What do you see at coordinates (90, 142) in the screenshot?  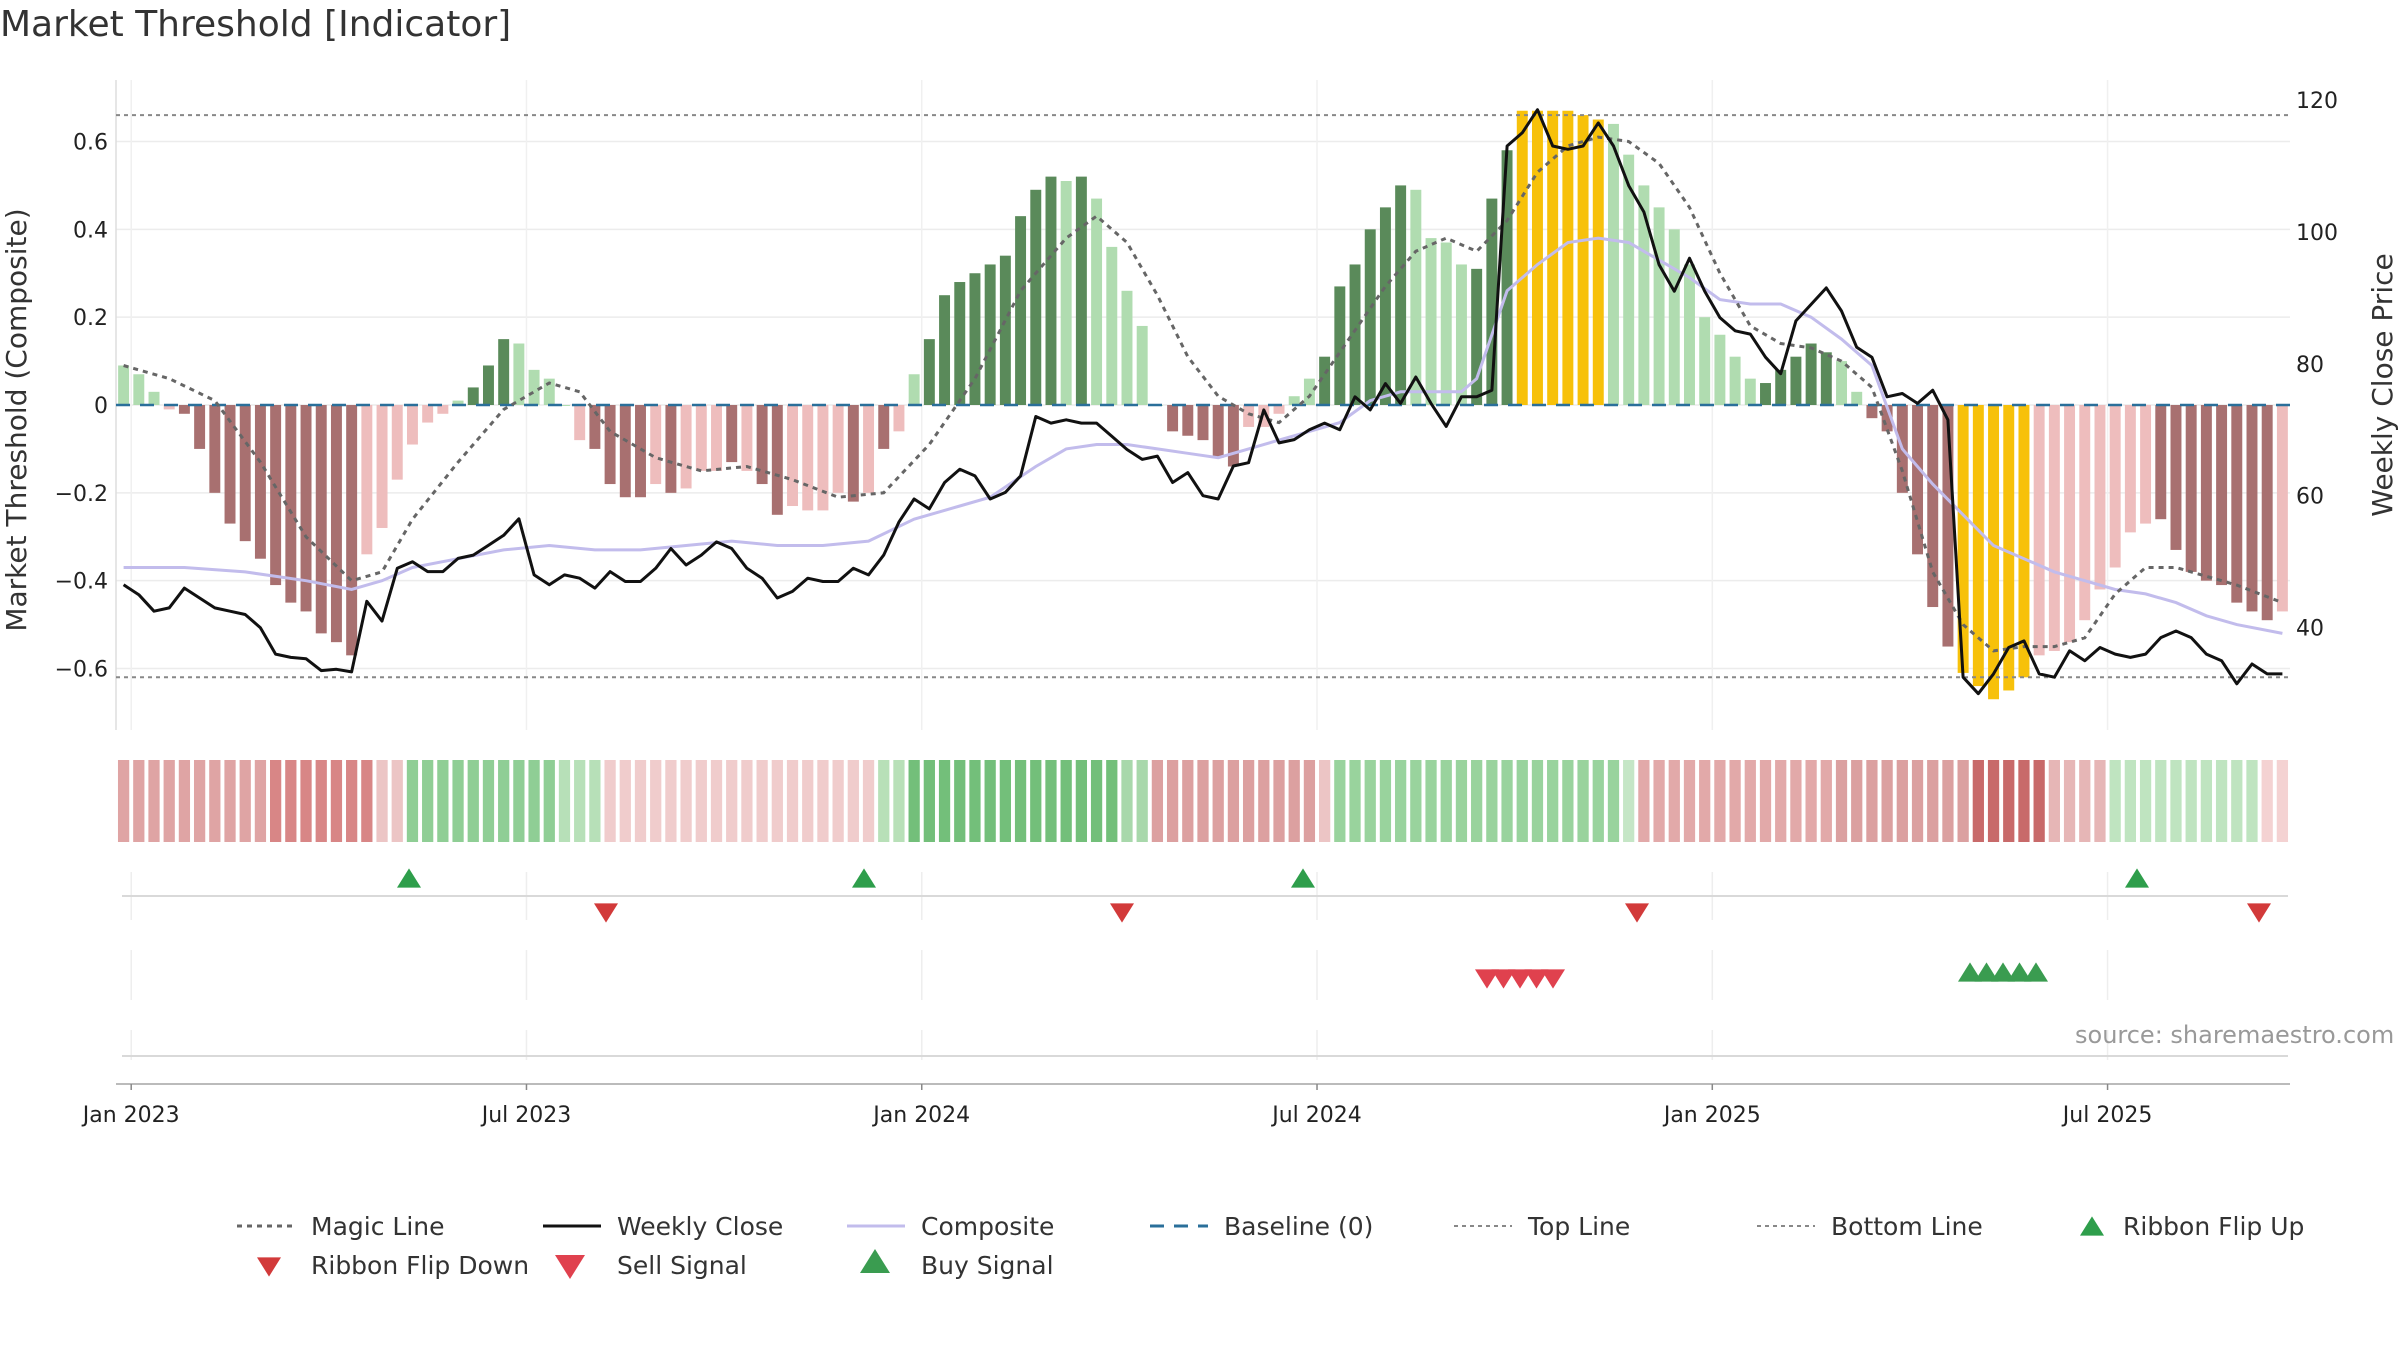 I see `y-tick-label: 0.6` at bounding box center [90, 142].